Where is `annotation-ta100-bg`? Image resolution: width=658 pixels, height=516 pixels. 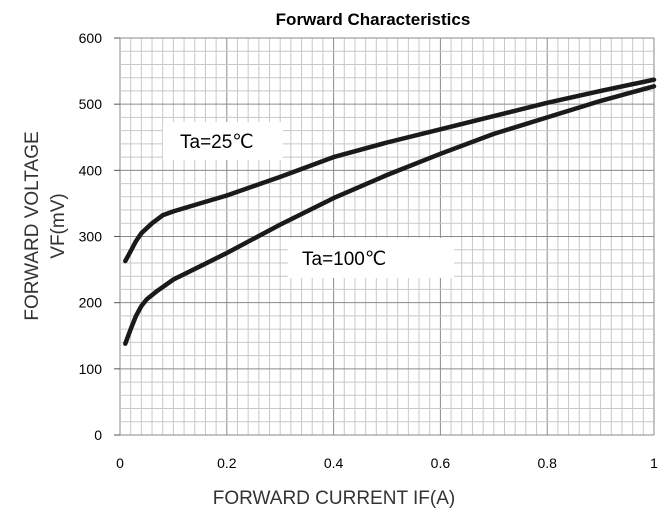 annotation-ta100-bg is located at coordinates (371, 258).